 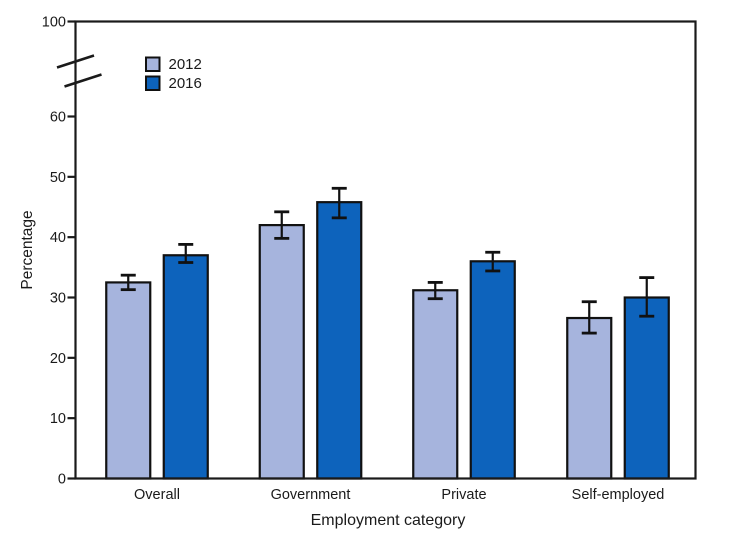 I want to click on bar-2016-government, so click(x=339, y=340).